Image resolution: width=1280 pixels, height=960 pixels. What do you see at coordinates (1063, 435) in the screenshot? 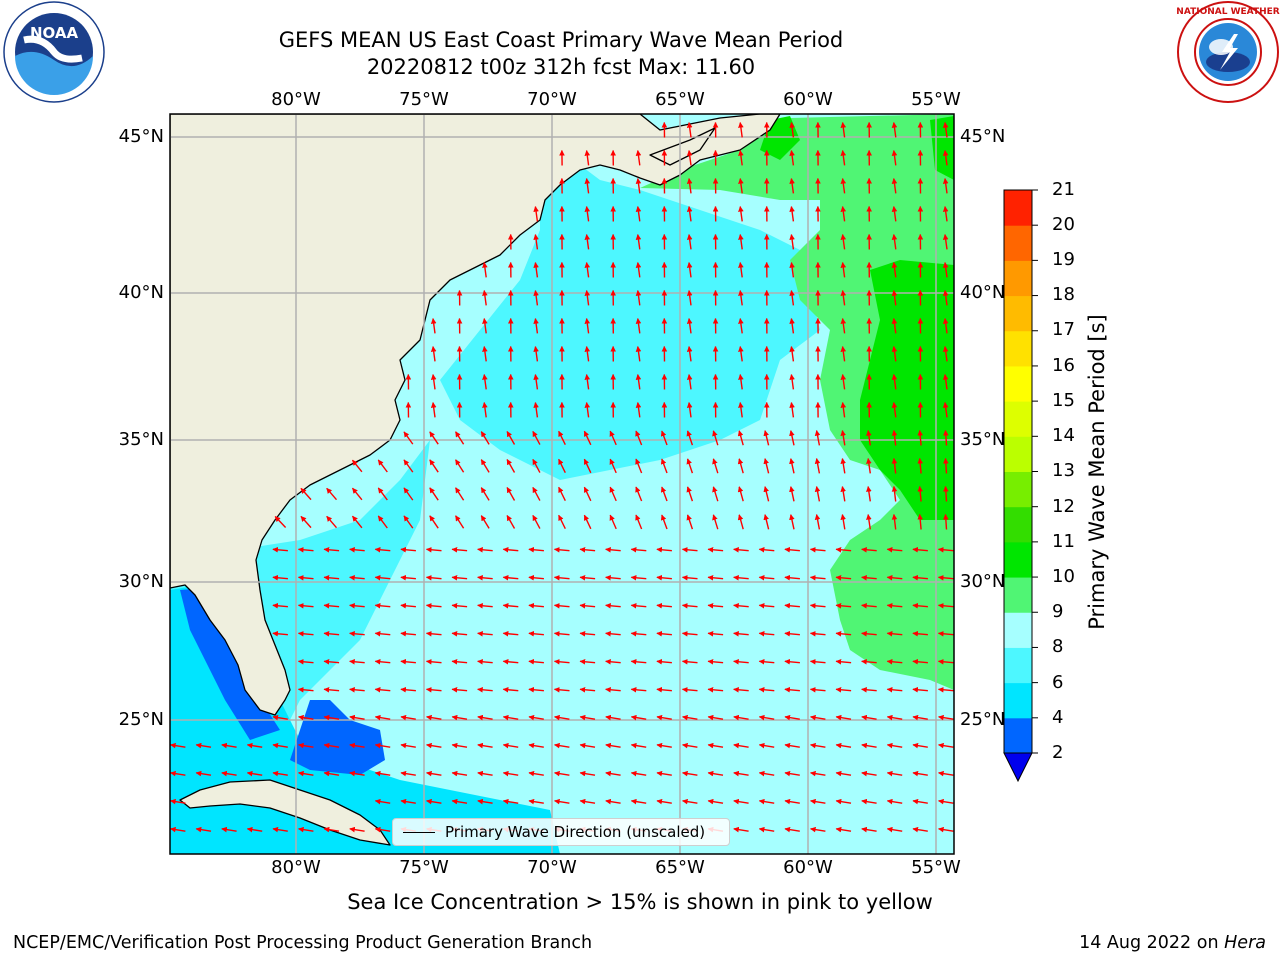
I see `colorbar-tick-label: 14` at bounding box center [1063, 435].